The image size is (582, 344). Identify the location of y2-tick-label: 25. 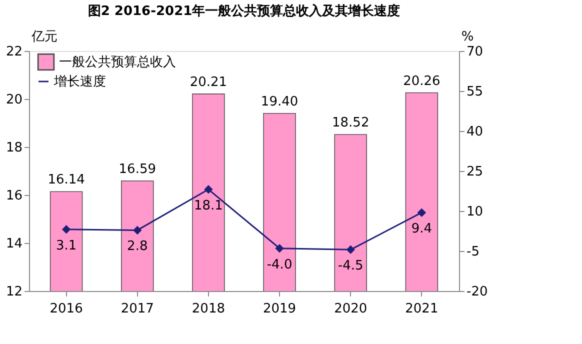
(475, 172).